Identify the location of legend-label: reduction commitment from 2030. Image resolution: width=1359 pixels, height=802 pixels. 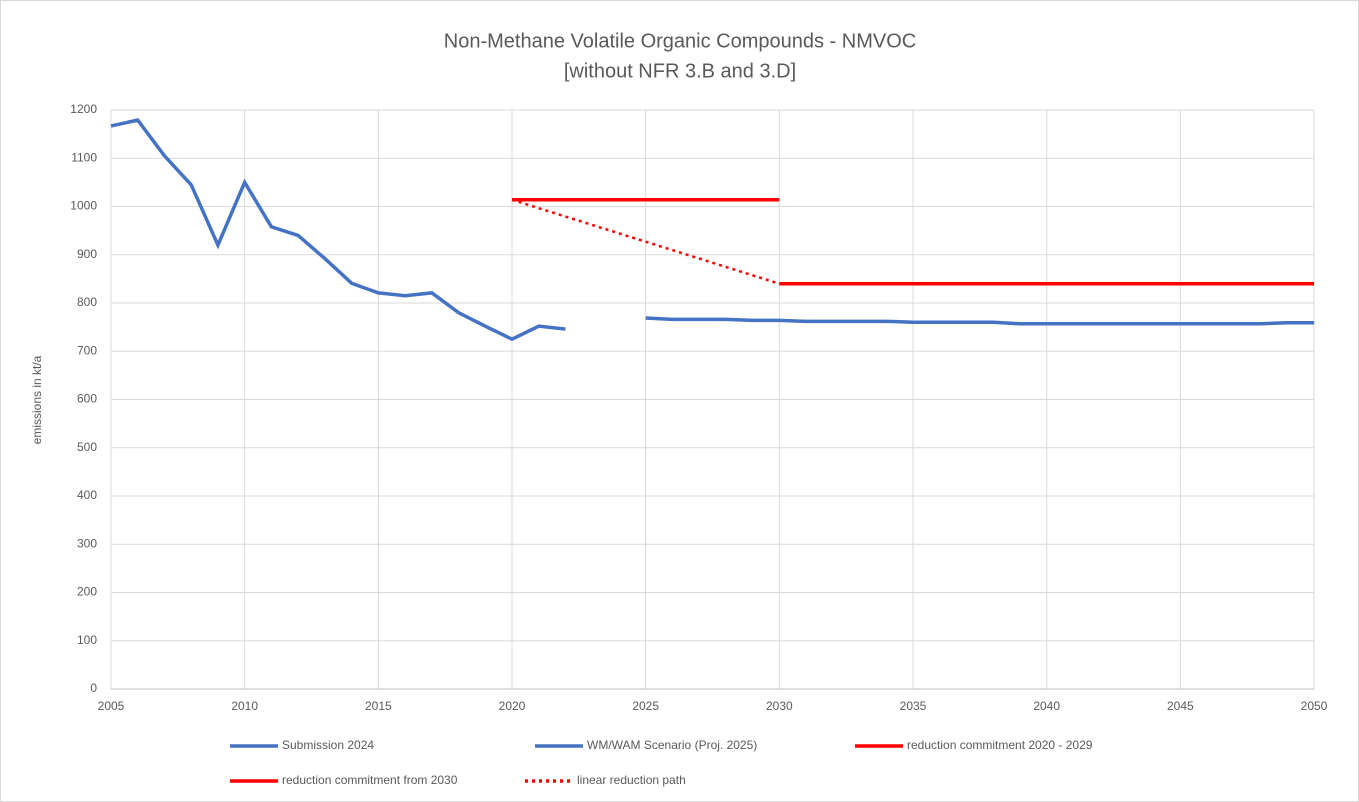
(370, 780).